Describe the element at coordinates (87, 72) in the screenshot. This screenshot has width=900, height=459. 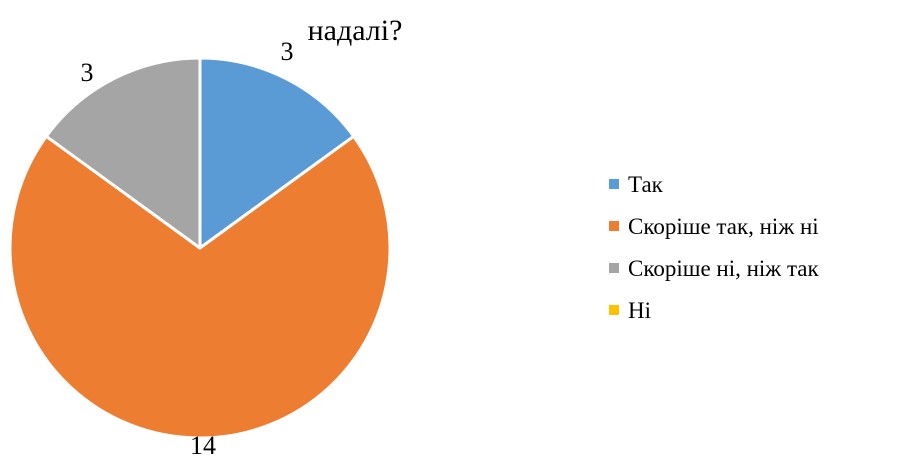
I see `data-label-3: 3` at that location.